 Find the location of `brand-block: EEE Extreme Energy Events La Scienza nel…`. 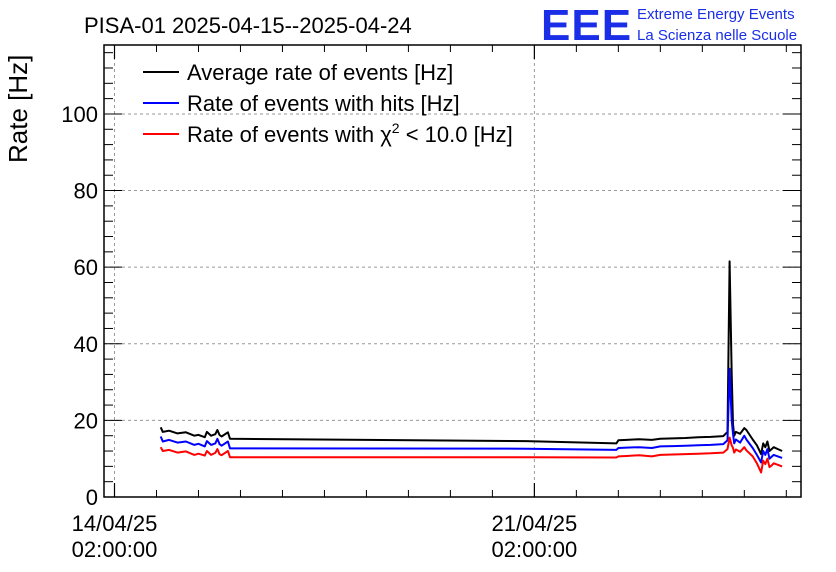

brand-block: EEE Extreme Energy Events La Scienza nel… is located at coordinates (669, 25).